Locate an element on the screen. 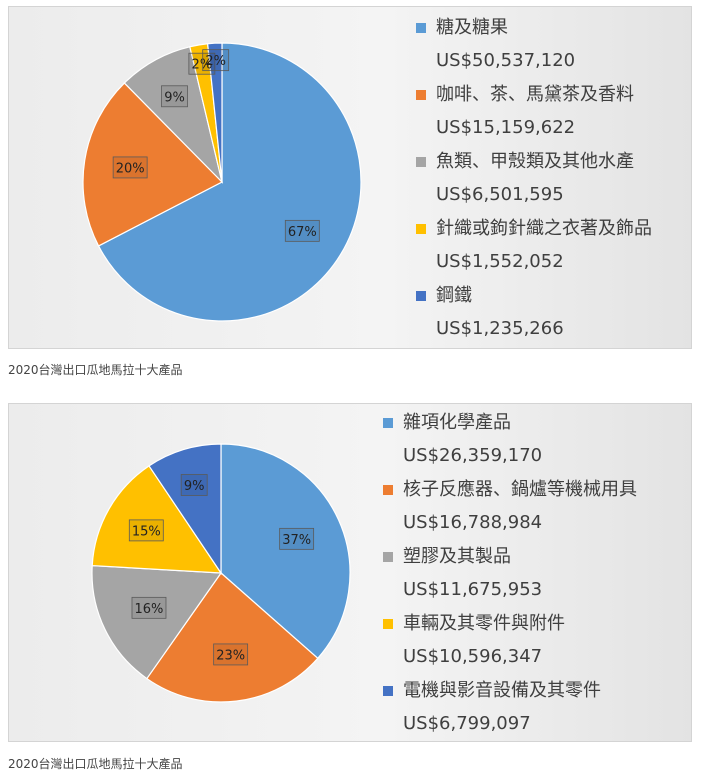 The height and width of the screenshot is (777, 701). legend-label: 雜項化學產品 is located at coordinates (457, 422).